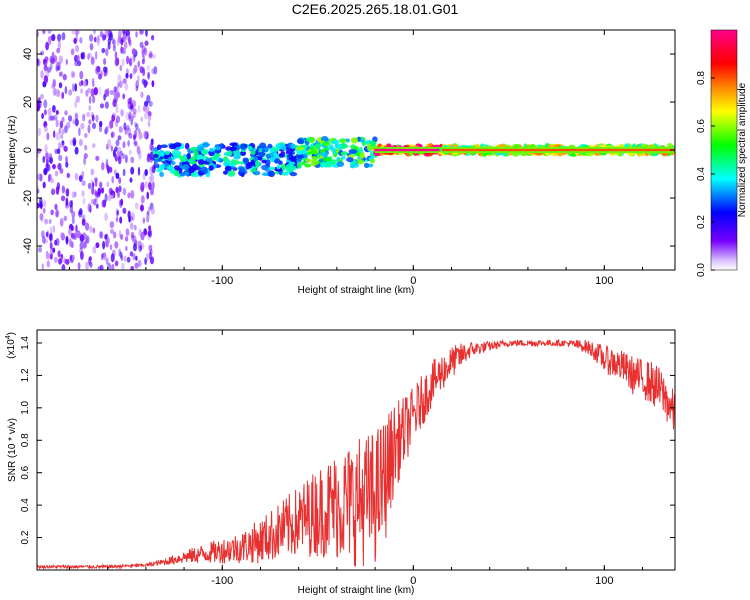 This screenshot has height=600, width=750. I want to click on colorbar-label: Normalized spectral amplitude, so click(742, 149).